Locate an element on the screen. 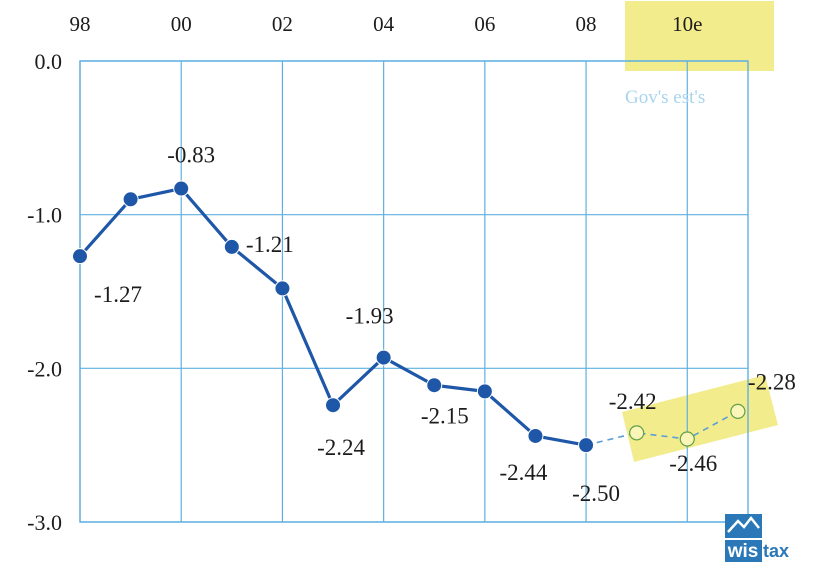 The height and width of the screenshot is (569, 817). wistax-logo: wis tax is located at coordinates (757, 538).